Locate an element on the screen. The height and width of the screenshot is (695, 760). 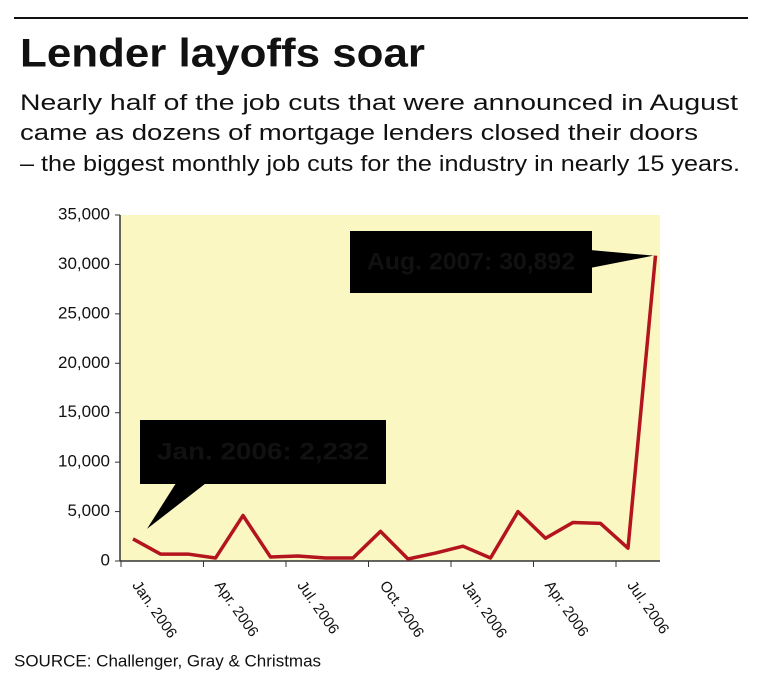
y-tick-label: 35,000 is located at coordinates (84, 213).